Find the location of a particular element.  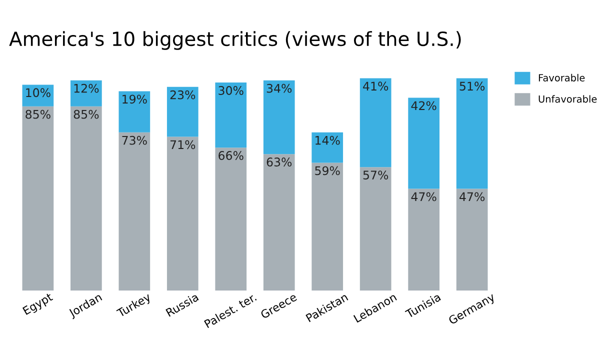

data-label: 23% is located at coordinates (183, 95).